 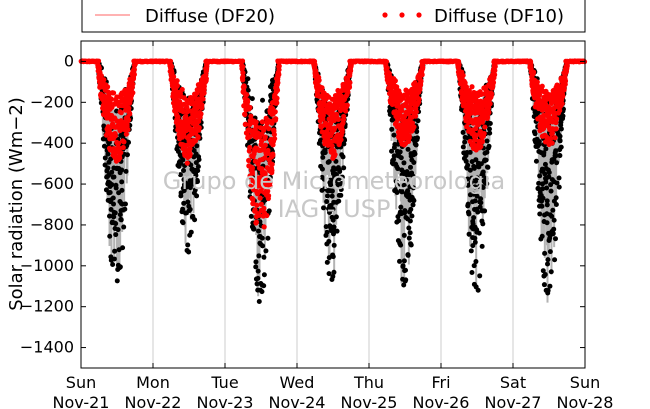 What do you see at coordinates (225, 401) in the screenshot?
I see `x-tick-label-date-2: Nov-23` at bounding box center [225, 401].